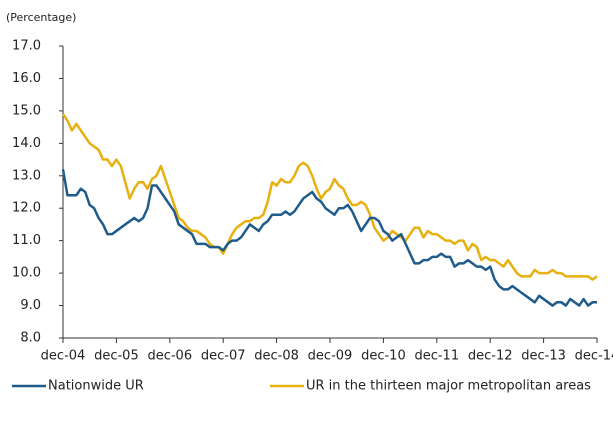 Image resolution: width=613 pixels, height=424 pixels. Describe the element at coordinates (26, 208) in the screenshot. I see `y-tick-label: 12.0` at that location.